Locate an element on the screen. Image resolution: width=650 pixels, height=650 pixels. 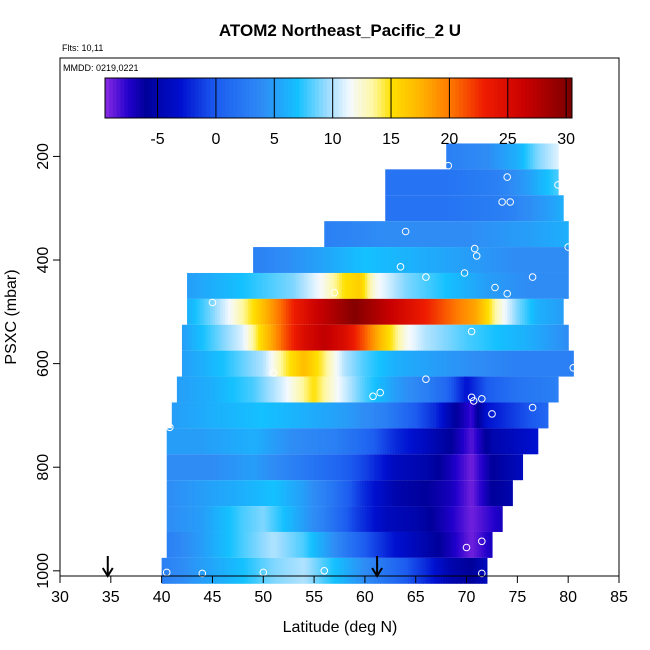
colorbar-tick-label: 0 is located at coordinates (215, 139).